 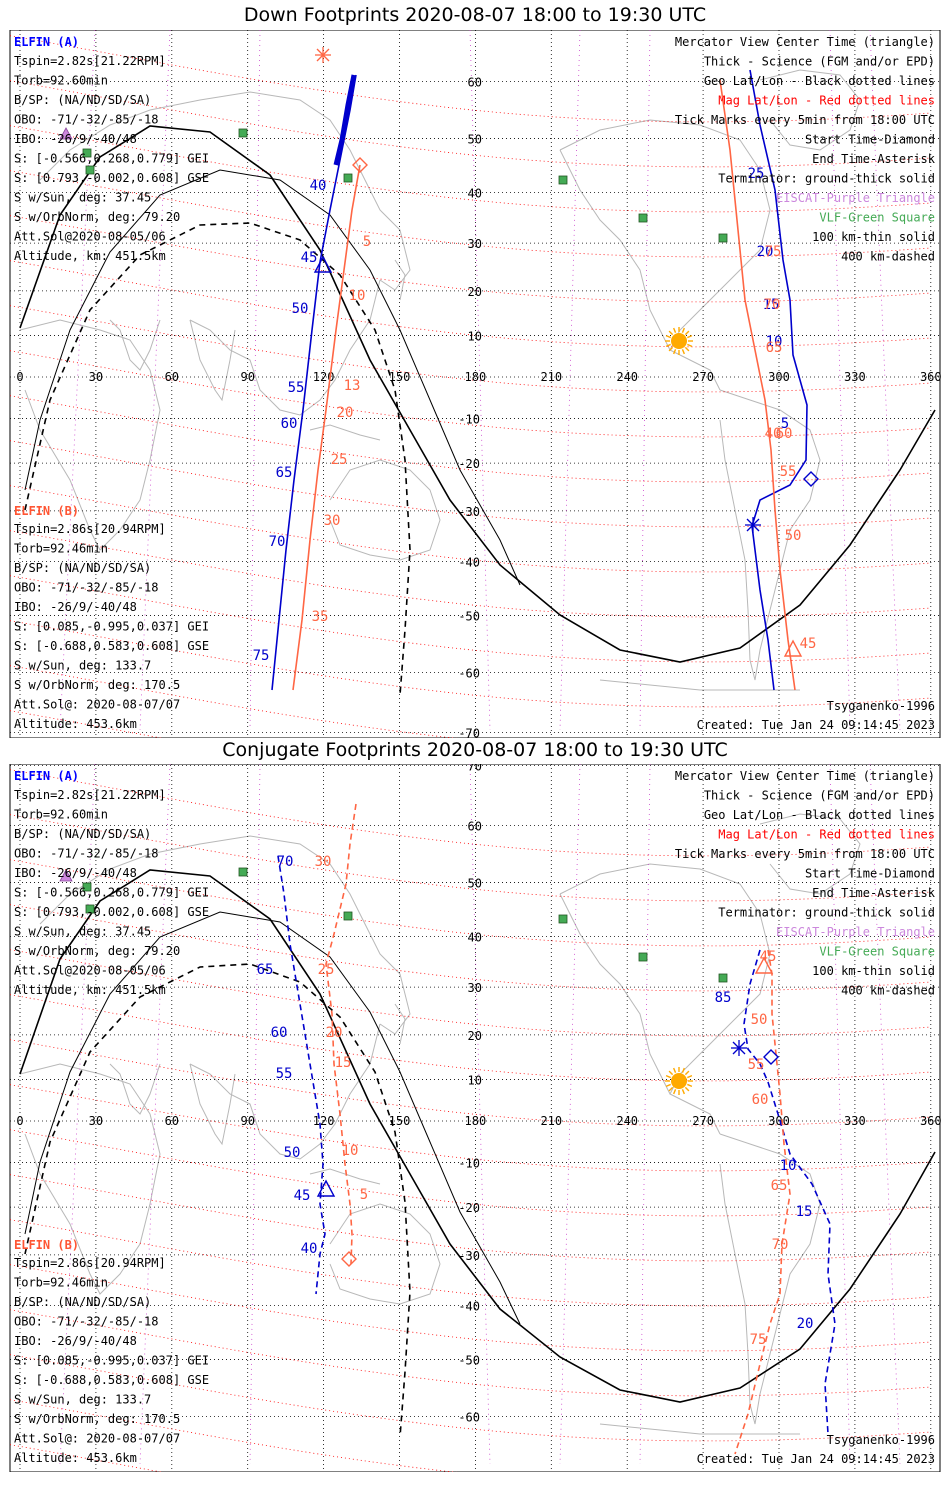 What do you see at coordinates (247, 377) in the screenshot?
I see `geo-lon-label: 90` at bounding box center [247, 377].